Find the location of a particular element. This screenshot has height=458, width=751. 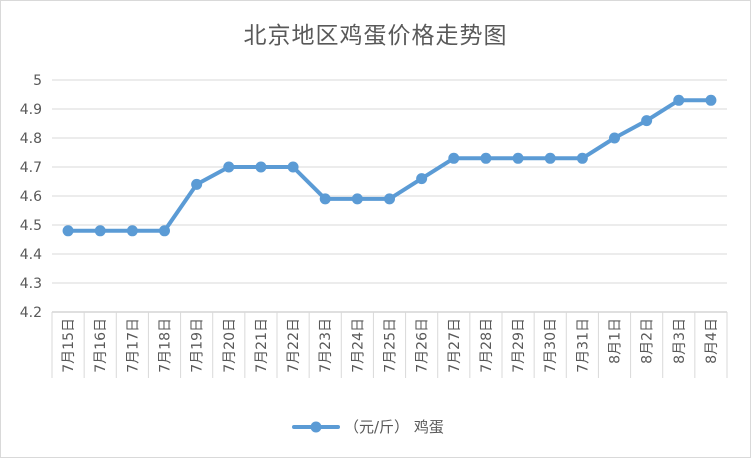

x-tick-label: 7月22日 is located at coordinates (294, 345).